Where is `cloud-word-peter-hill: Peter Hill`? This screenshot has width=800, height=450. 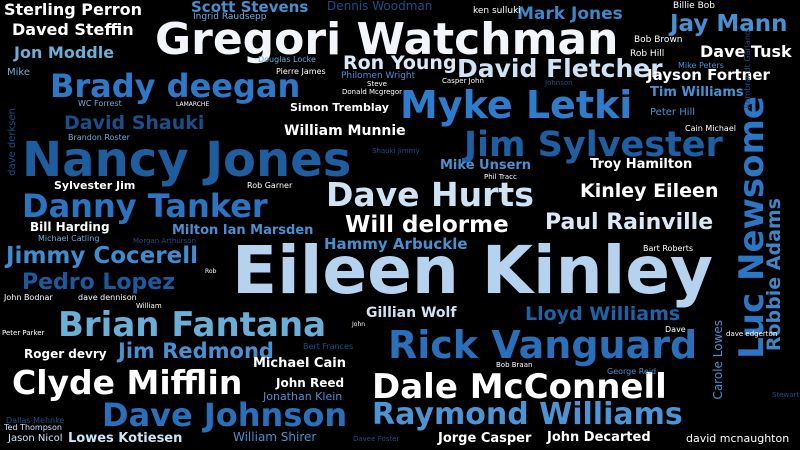
cloud-word-peter-hill: Peter Hill is located at coordinates (673, 112).